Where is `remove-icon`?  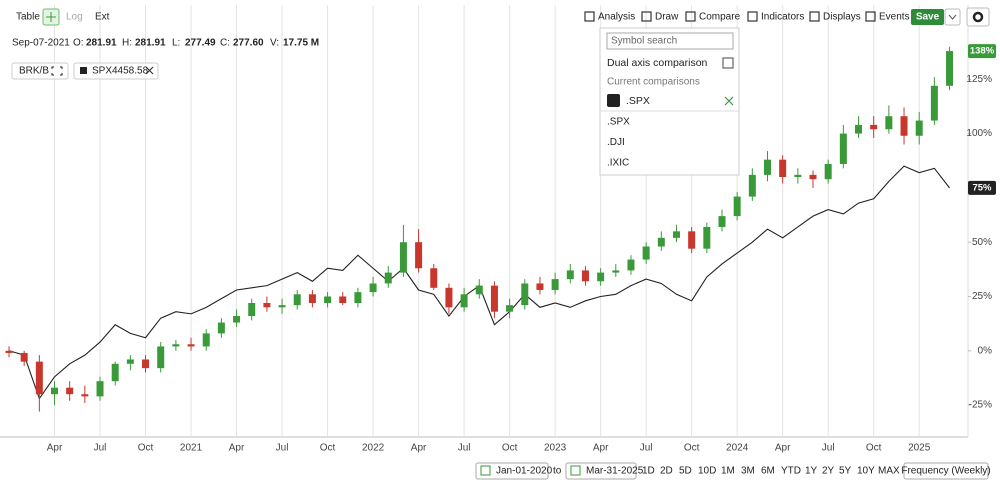 remove-icon is located at coordinates (729, 101).